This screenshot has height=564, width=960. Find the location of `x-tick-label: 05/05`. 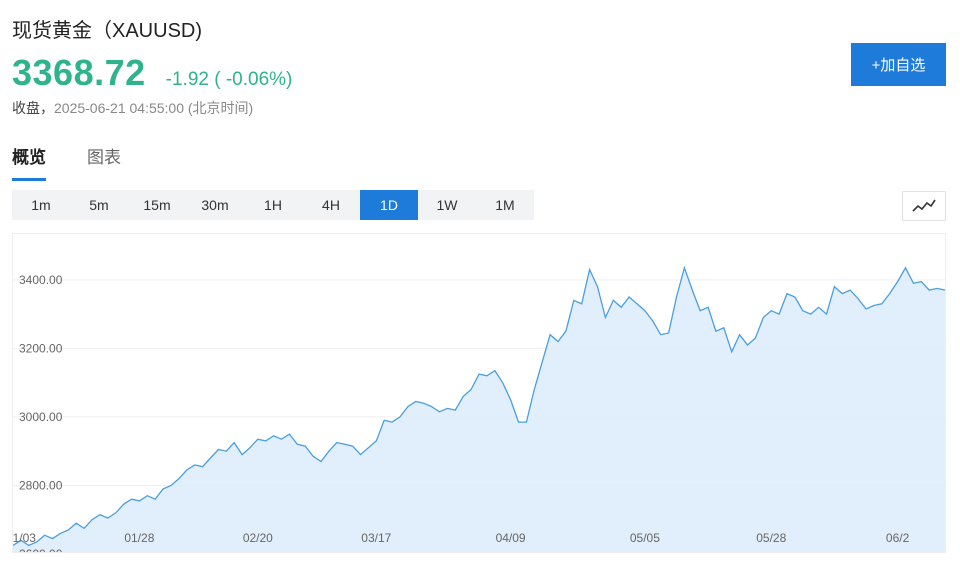

x-tick-label: 05/05 is located at coordinates (645, 538).